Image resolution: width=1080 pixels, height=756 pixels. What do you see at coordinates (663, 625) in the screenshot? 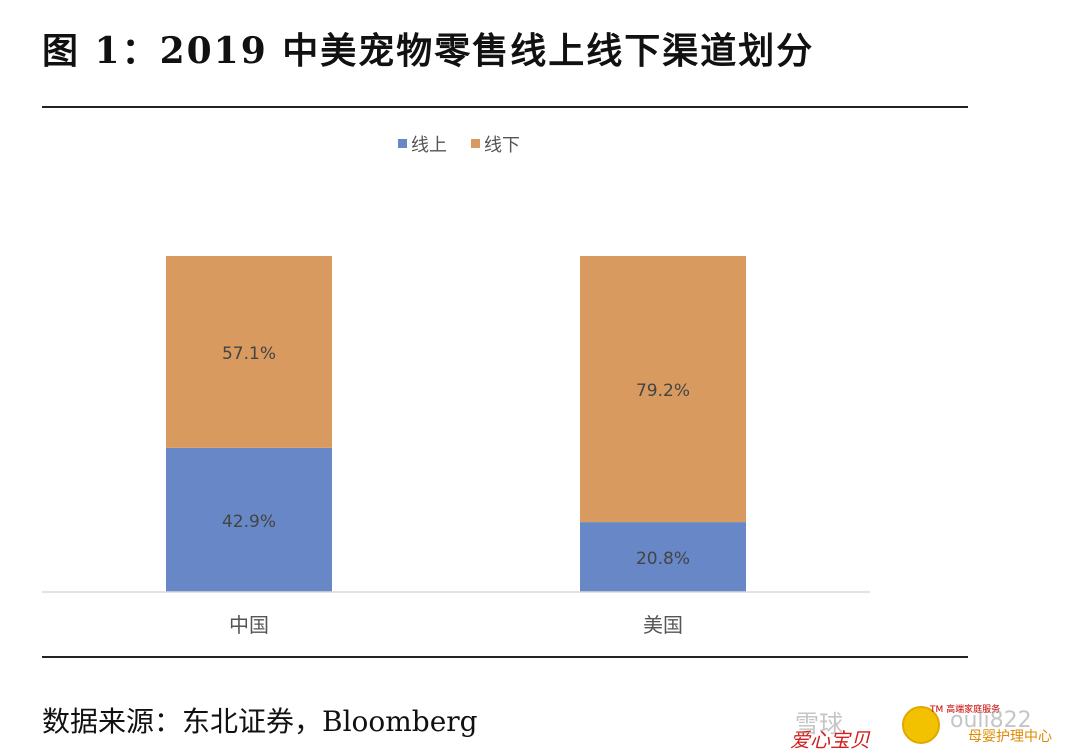
I see `x-tick-label: 美国` at bounding box center [663, 625].